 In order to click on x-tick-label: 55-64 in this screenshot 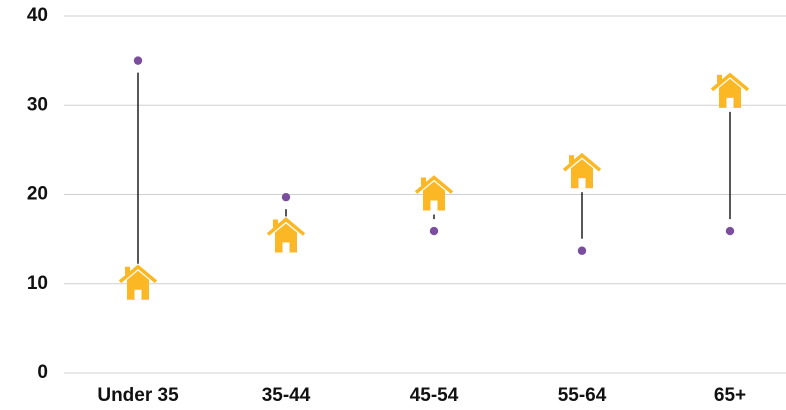, I will do `click(582, 395)`.